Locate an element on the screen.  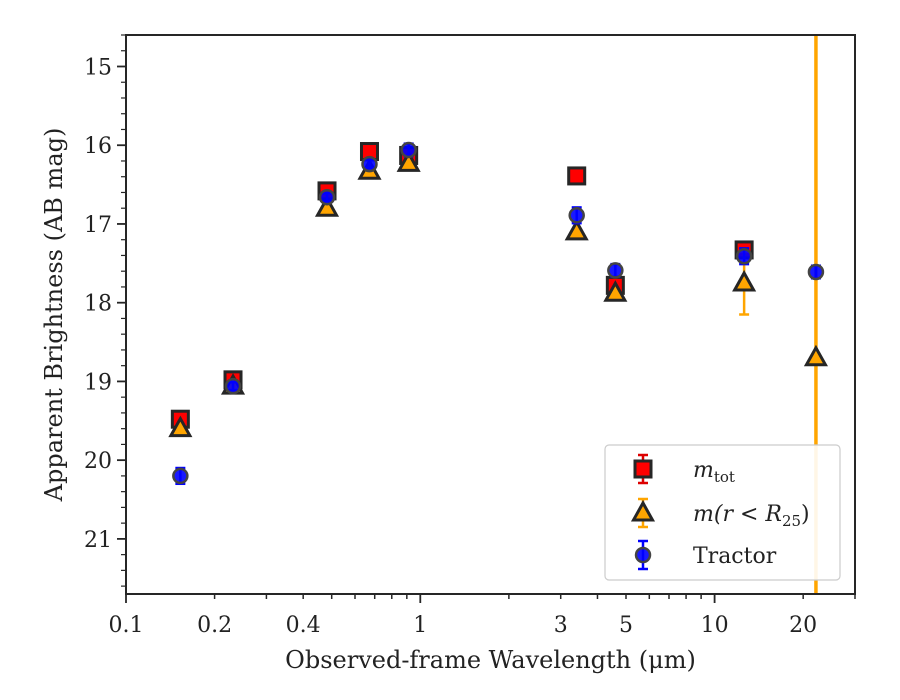
x-tick-label: 1 is located at coordinates (420, 625).